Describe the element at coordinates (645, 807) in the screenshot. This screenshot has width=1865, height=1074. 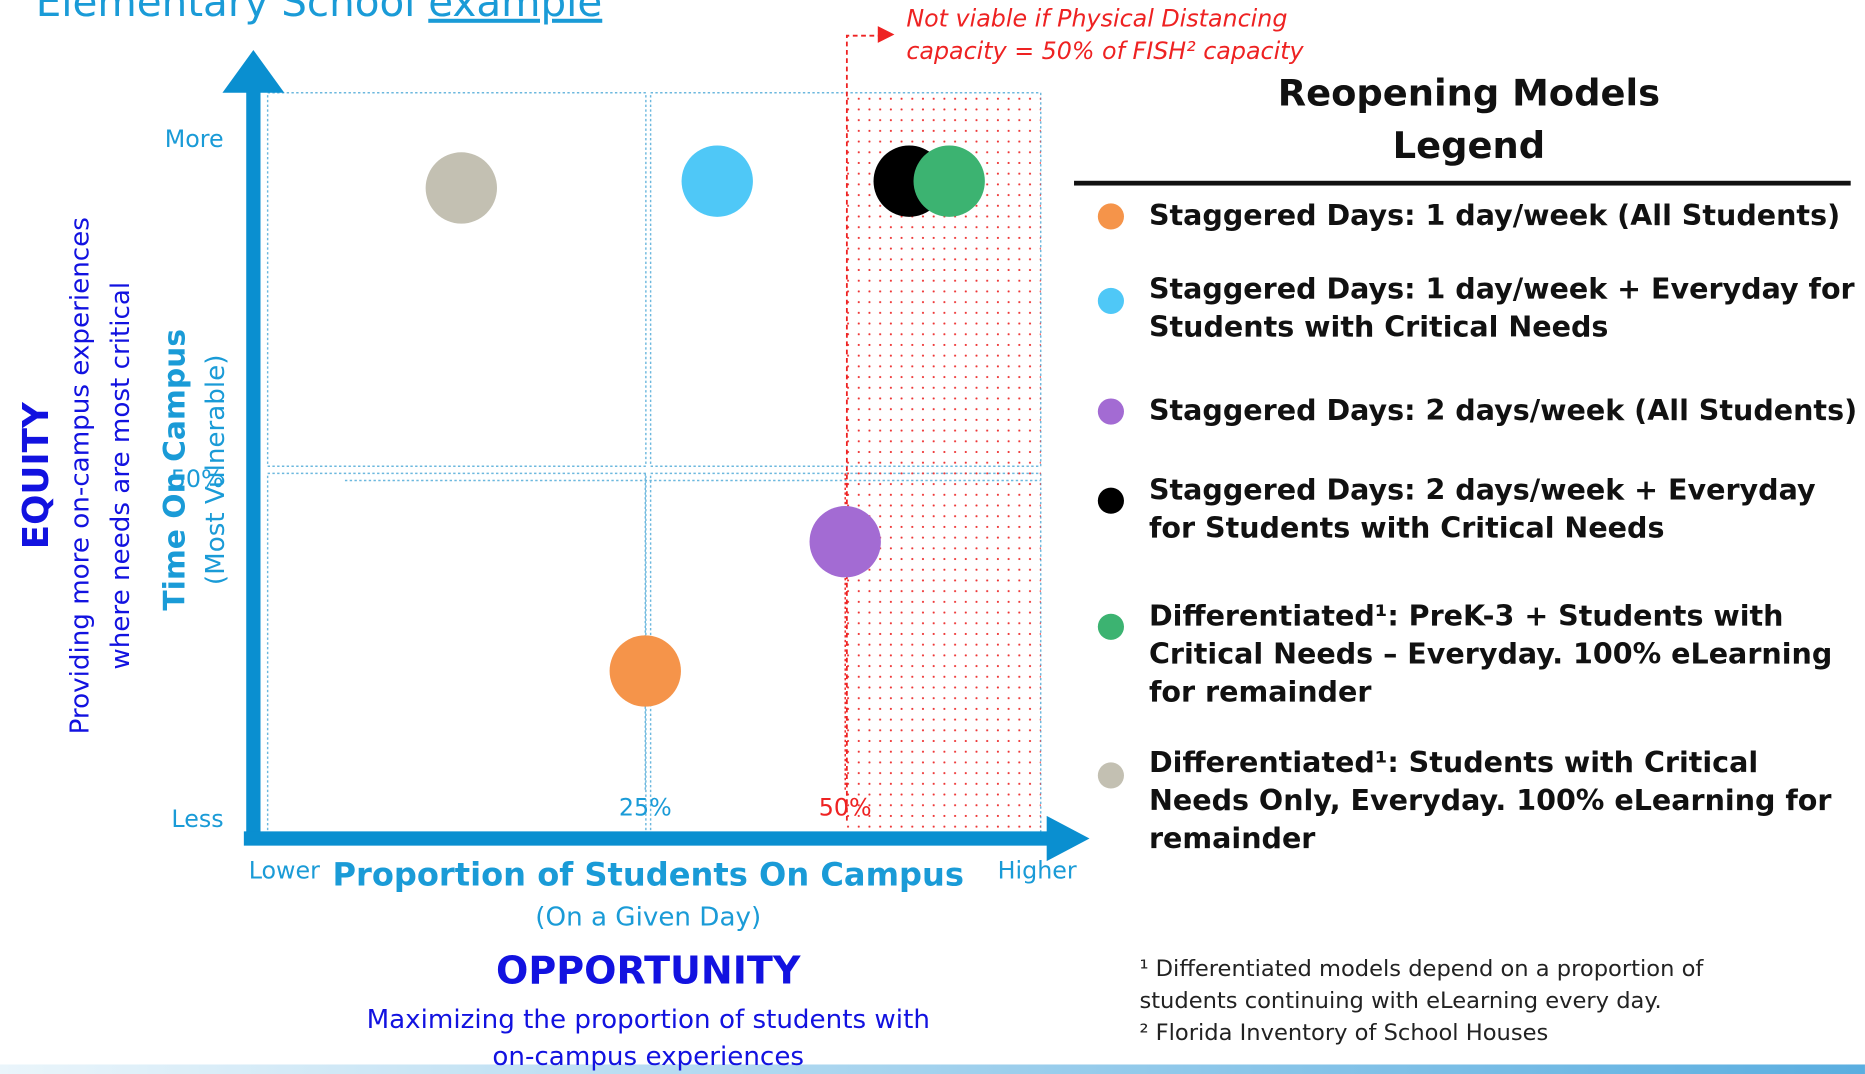
I see `x-tick-label: 25%` at that location.